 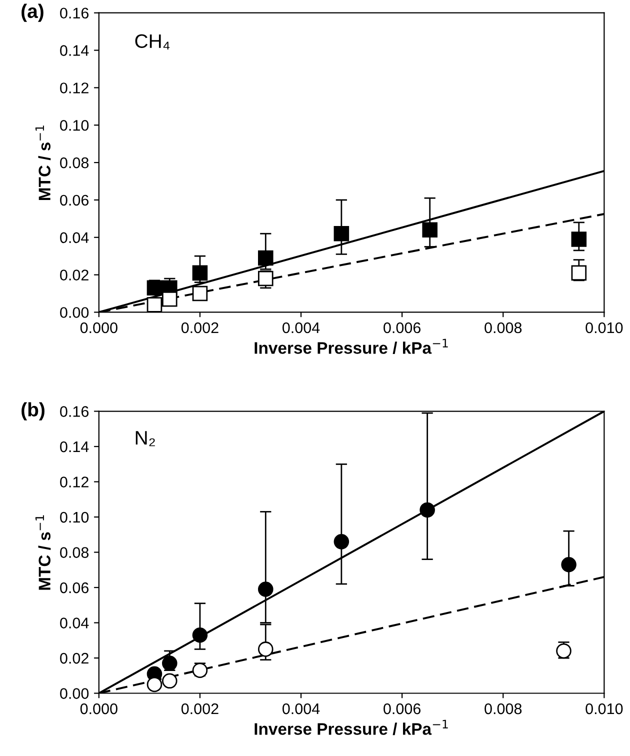 I want to click on chart-title: (a), so click(x=33, y=13).